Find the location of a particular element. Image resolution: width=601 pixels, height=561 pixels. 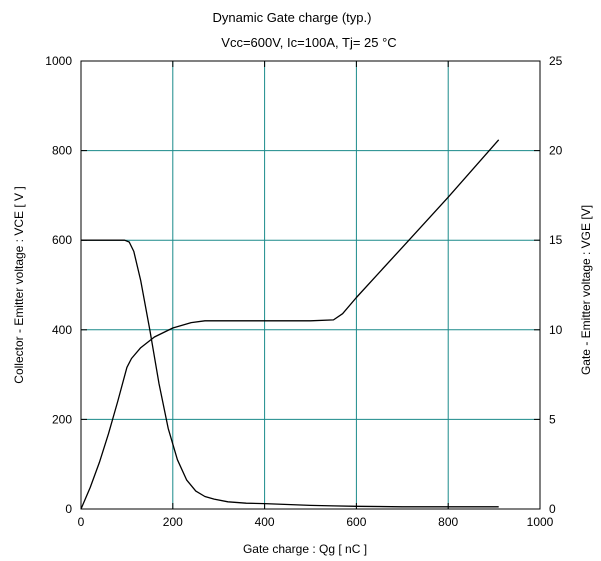

y-right-tick-label: 20 is located at coordinates (556, 151).